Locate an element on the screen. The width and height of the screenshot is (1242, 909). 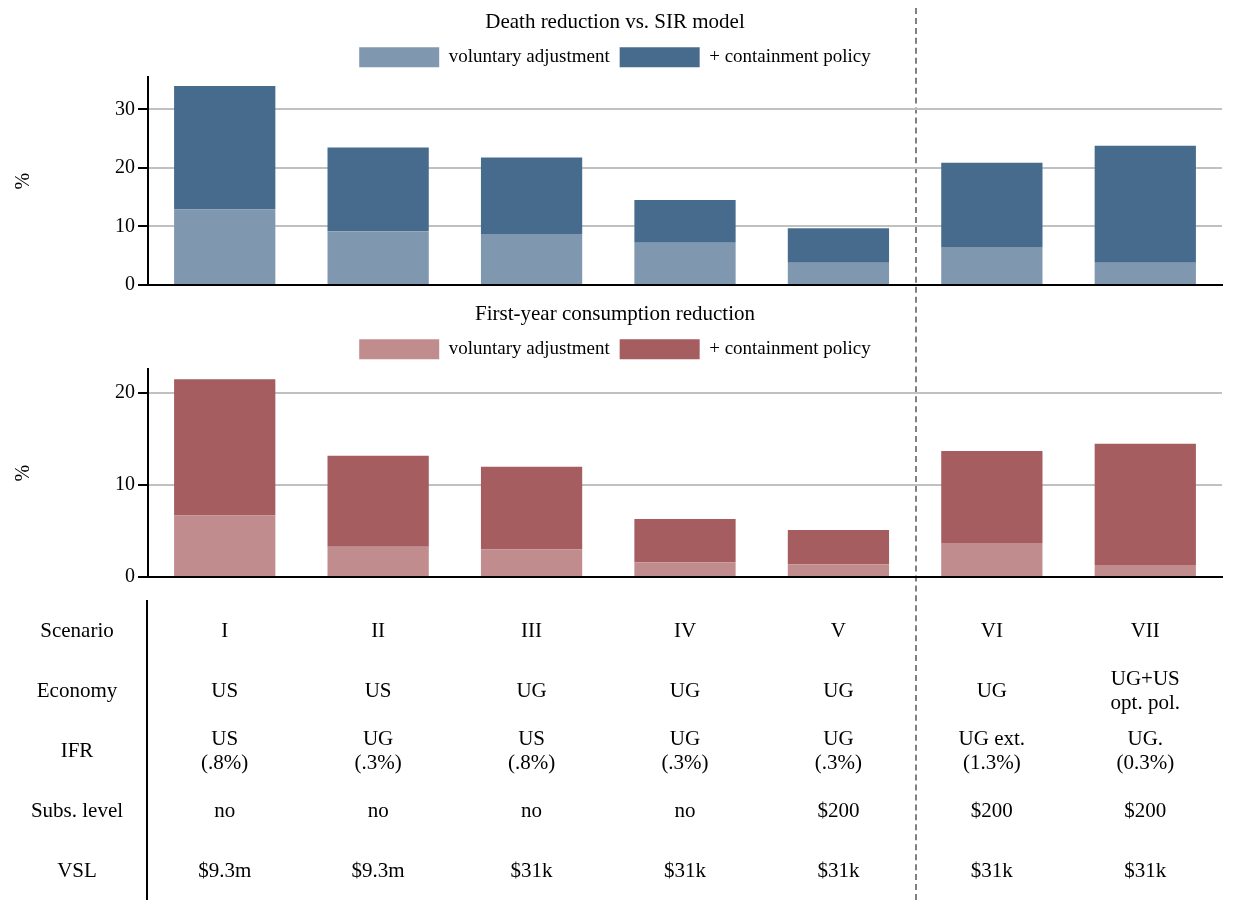
text: UG+US opt. pol. is located at coordinates (1145, 690).